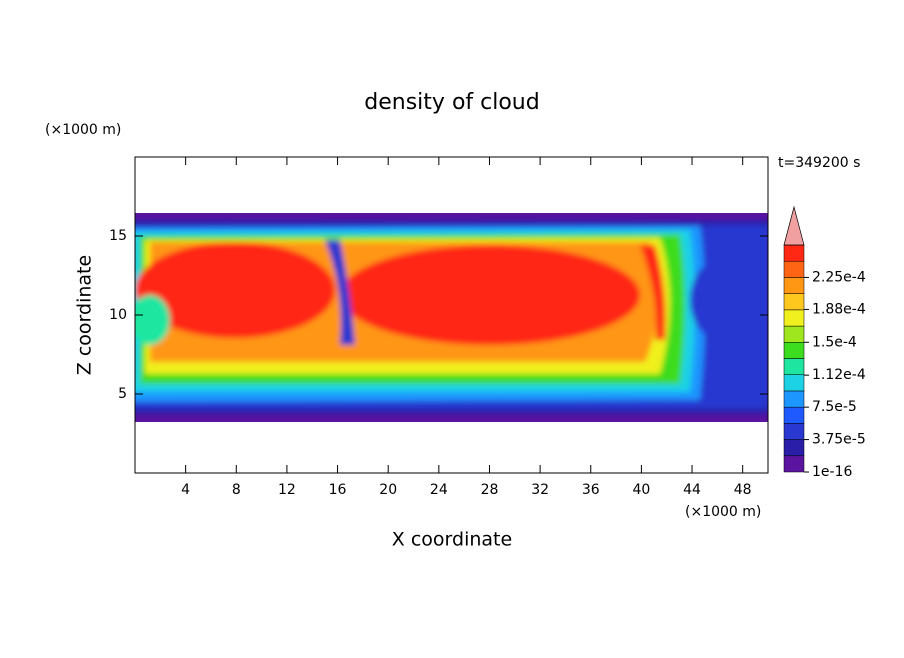  Describe the element at coordinates (834, 407) in the screenshot. I see `colorbar-tick-label: 7.5e-5` at that location.